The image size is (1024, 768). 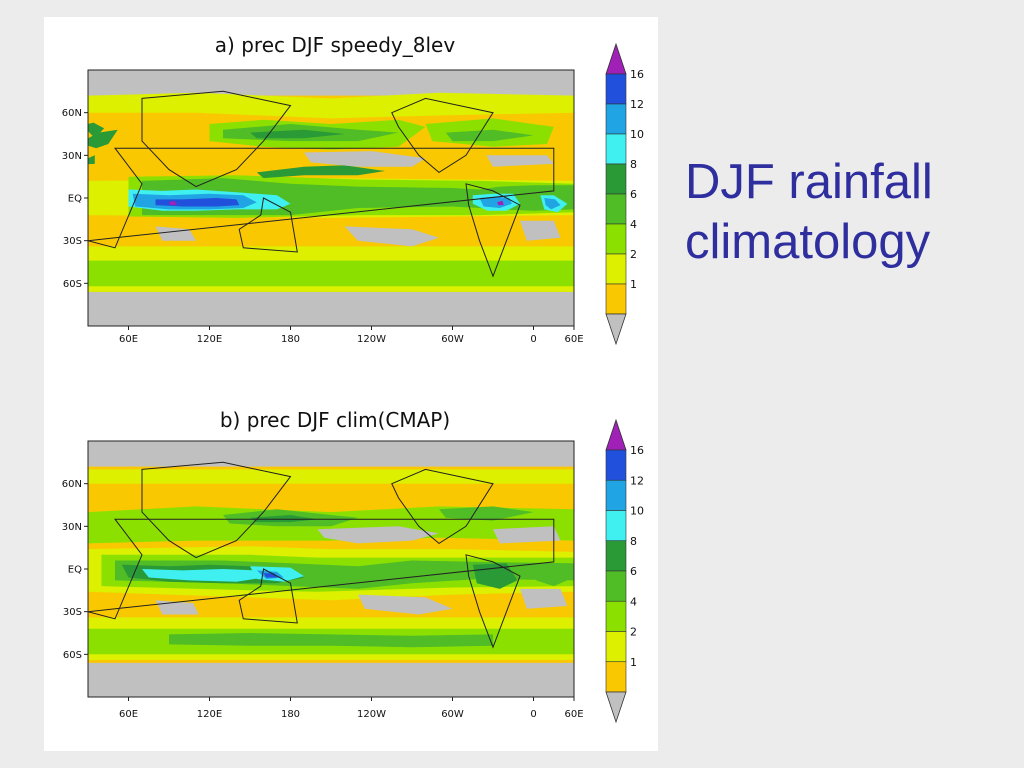 I want to click on colorbar-label: 16, so click(x=637, y=450).